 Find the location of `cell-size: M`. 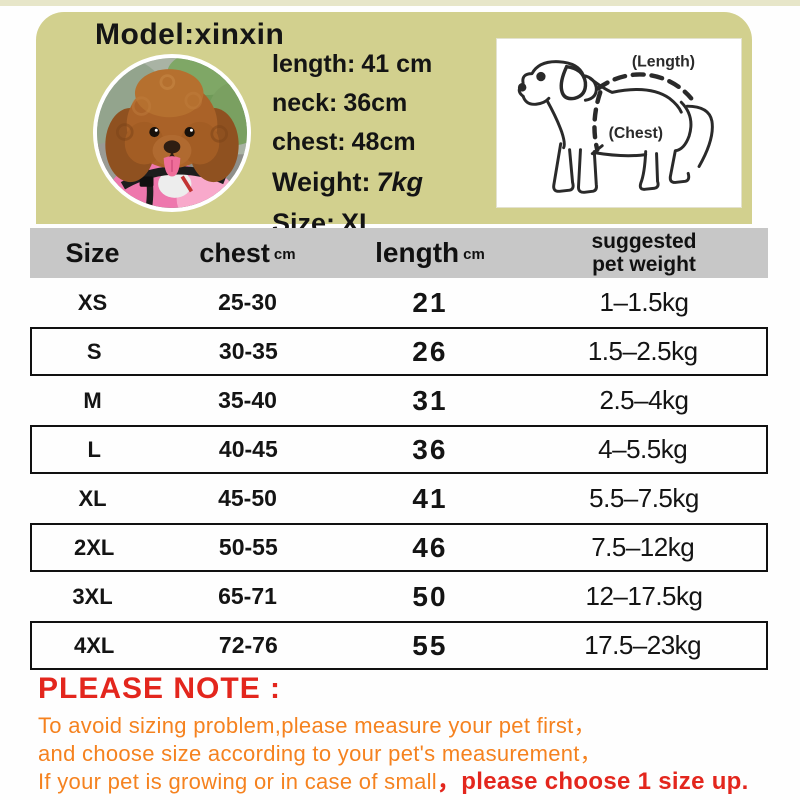

cell-size: M is located at coordinates (92, 400).